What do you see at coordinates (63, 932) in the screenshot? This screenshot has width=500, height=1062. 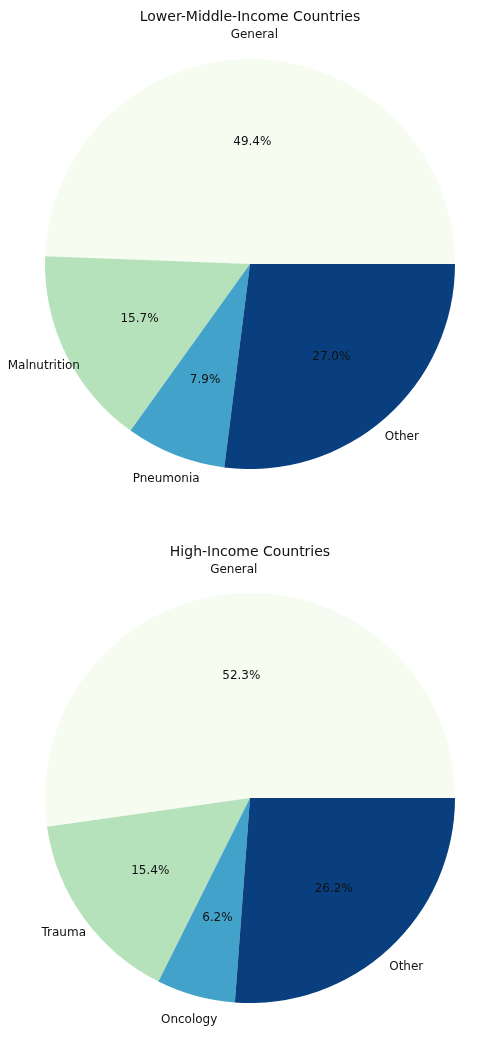 I see `slice-label: Trauma` at bounding box center [63, 932].